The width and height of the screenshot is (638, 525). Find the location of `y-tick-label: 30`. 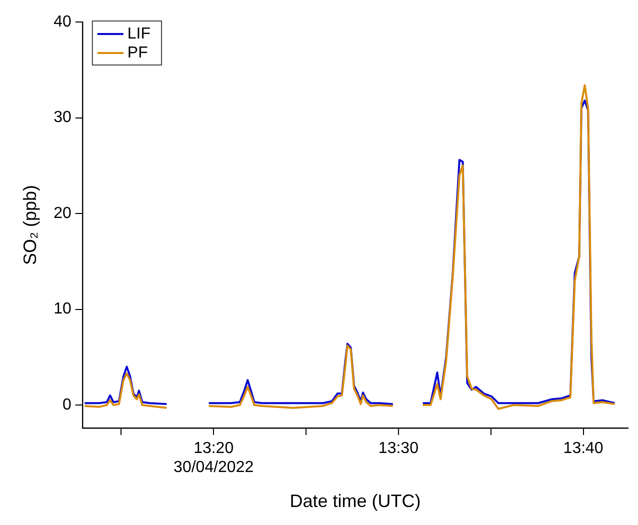

y-tick-label: 30 is located at coordinates (63, 117).